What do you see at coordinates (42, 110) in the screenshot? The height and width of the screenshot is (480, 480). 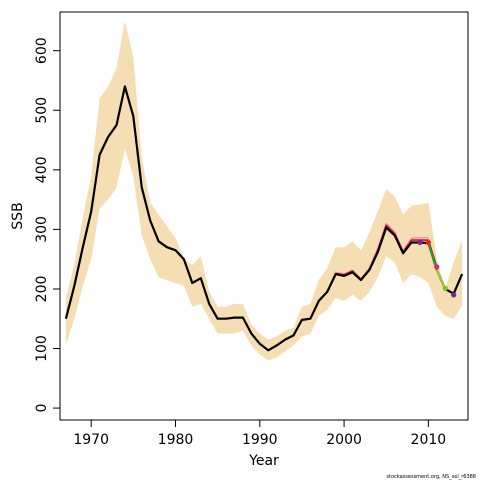 I see `y-tick-label-500: 500` at bounding box center [42, 110].